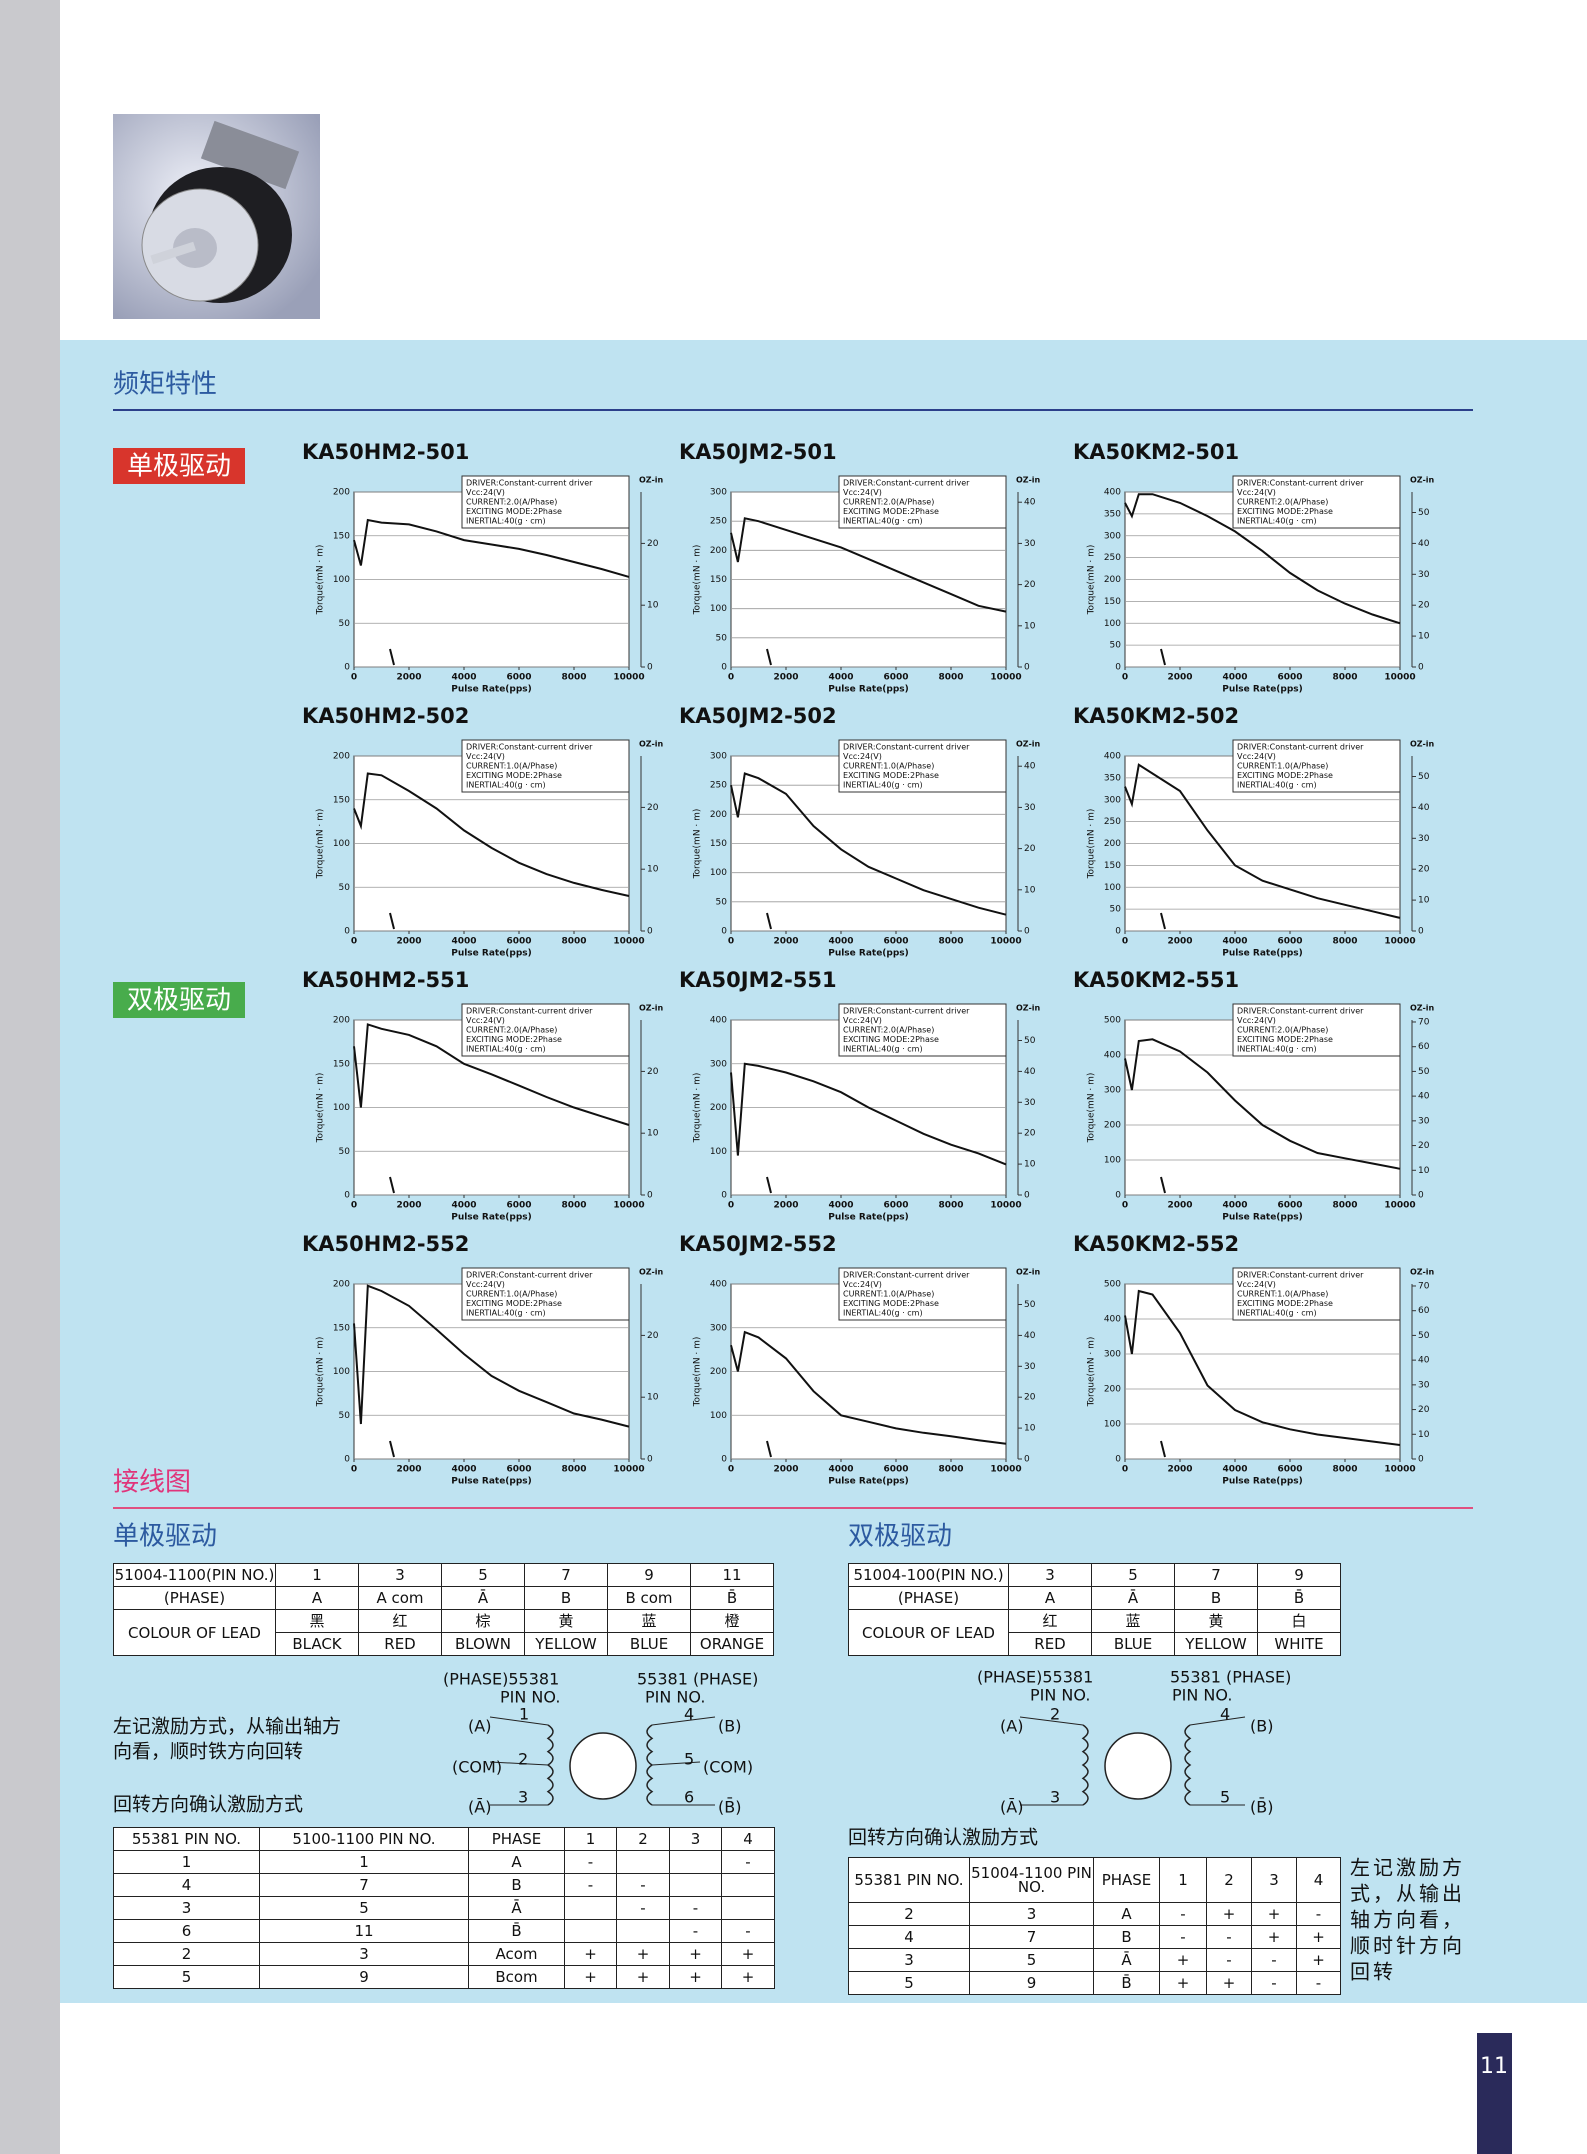 This screenshot has height=2154, width=1587. Describe the element at coordinates (516, 1977) in the screenshot. I see `table-cell: Bcom` at that location.